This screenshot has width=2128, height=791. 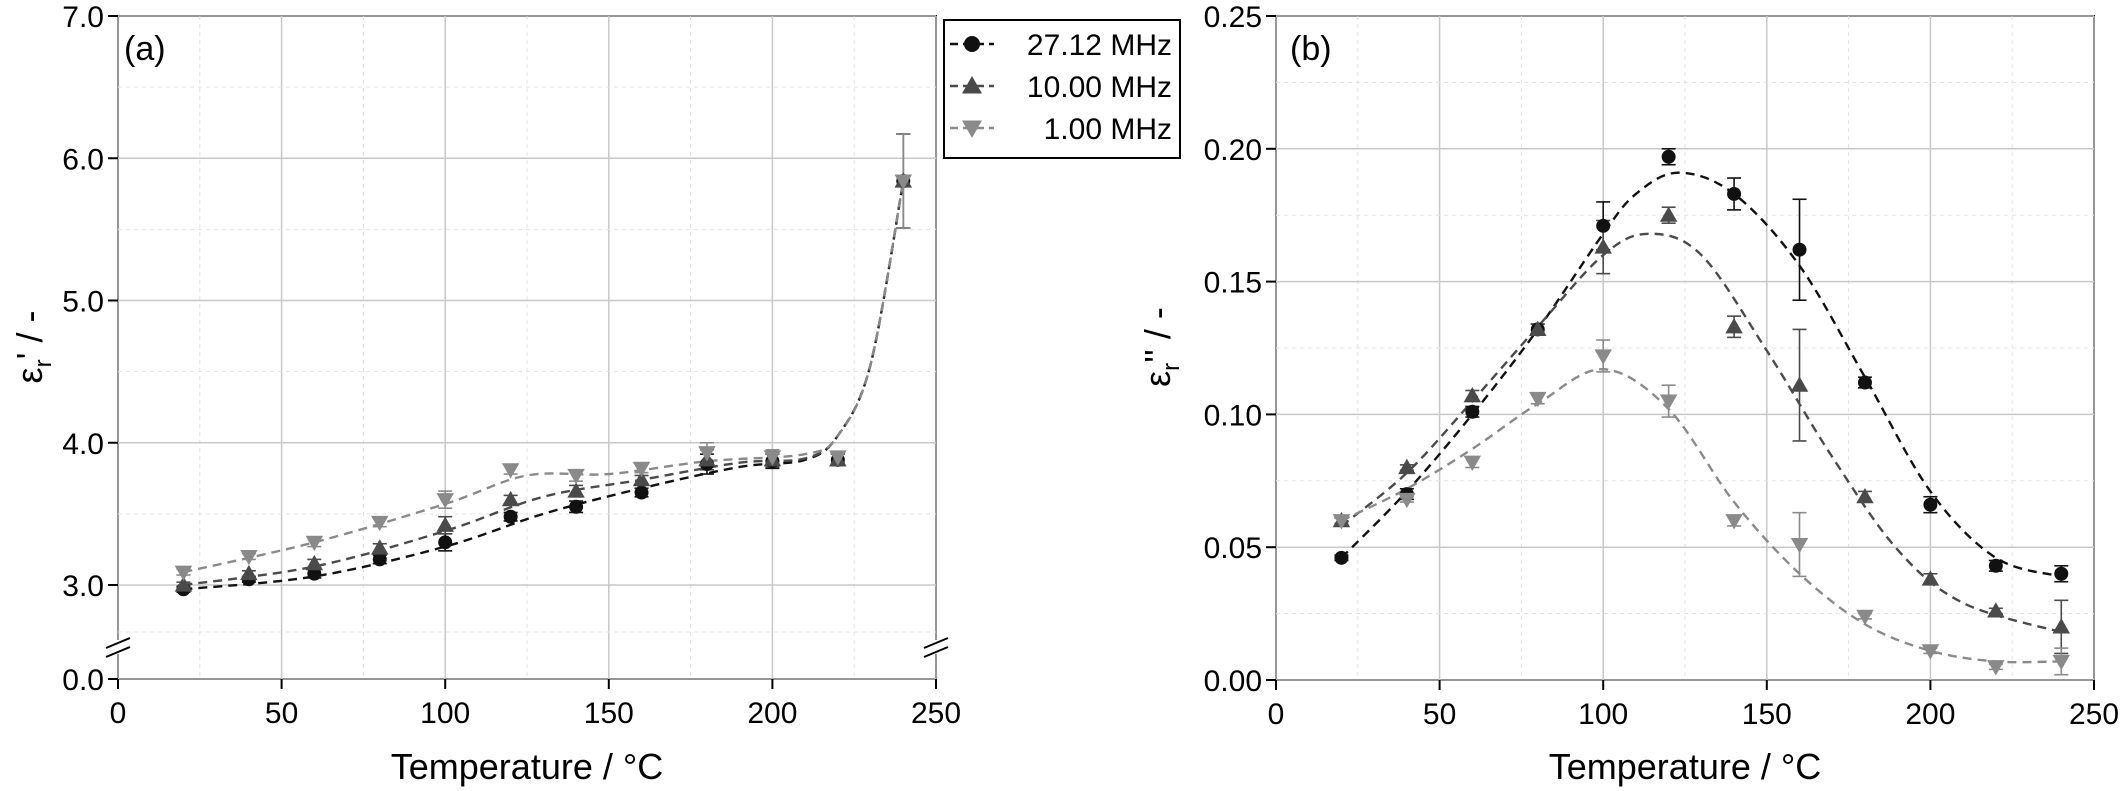 I want to click on y-tick-label: 4.0, so click(x=83, y=444).